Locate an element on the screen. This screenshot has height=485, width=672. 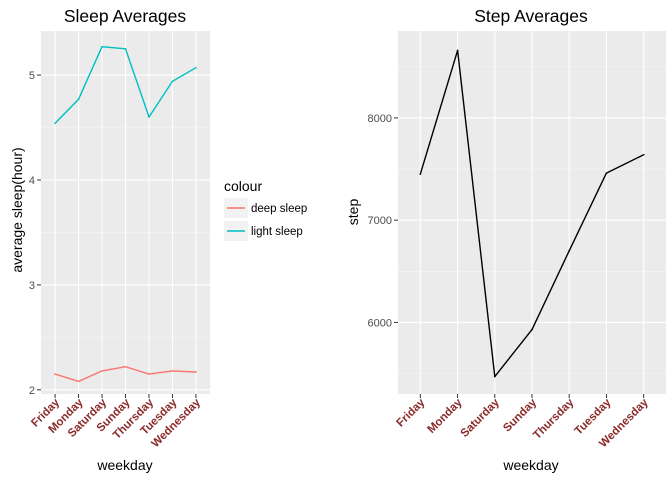
sleep-y-tick-label: 2 is located at coordinates (32, 391).